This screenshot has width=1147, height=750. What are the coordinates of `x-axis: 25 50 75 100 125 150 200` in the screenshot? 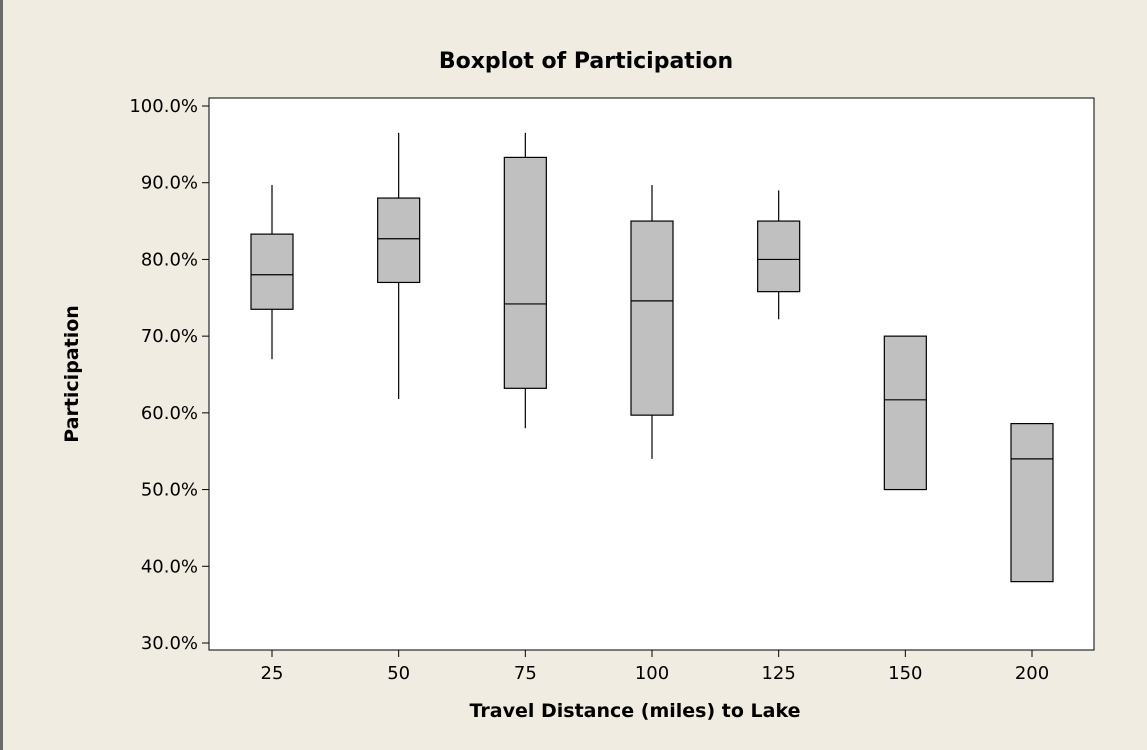 It's located at (655, 667).